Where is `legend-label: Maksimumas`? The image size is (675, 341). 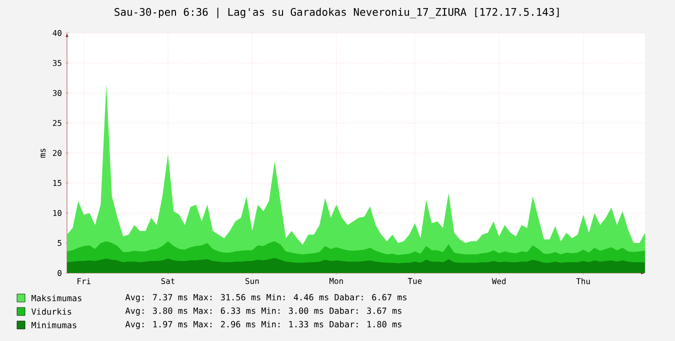
legend-label: Maksimumas is located at coordinates (57, 298).